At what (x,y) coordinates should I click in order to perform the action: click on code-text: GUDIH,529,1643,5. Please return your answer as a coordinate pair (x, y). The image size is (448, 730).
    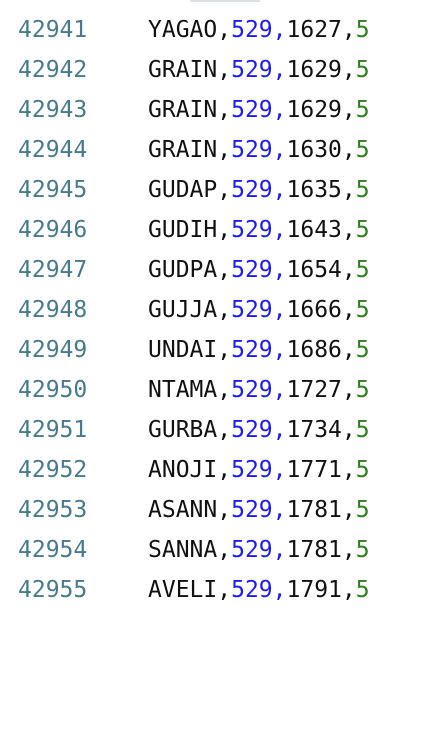
    Looking at the image, I should click on (259, 230).